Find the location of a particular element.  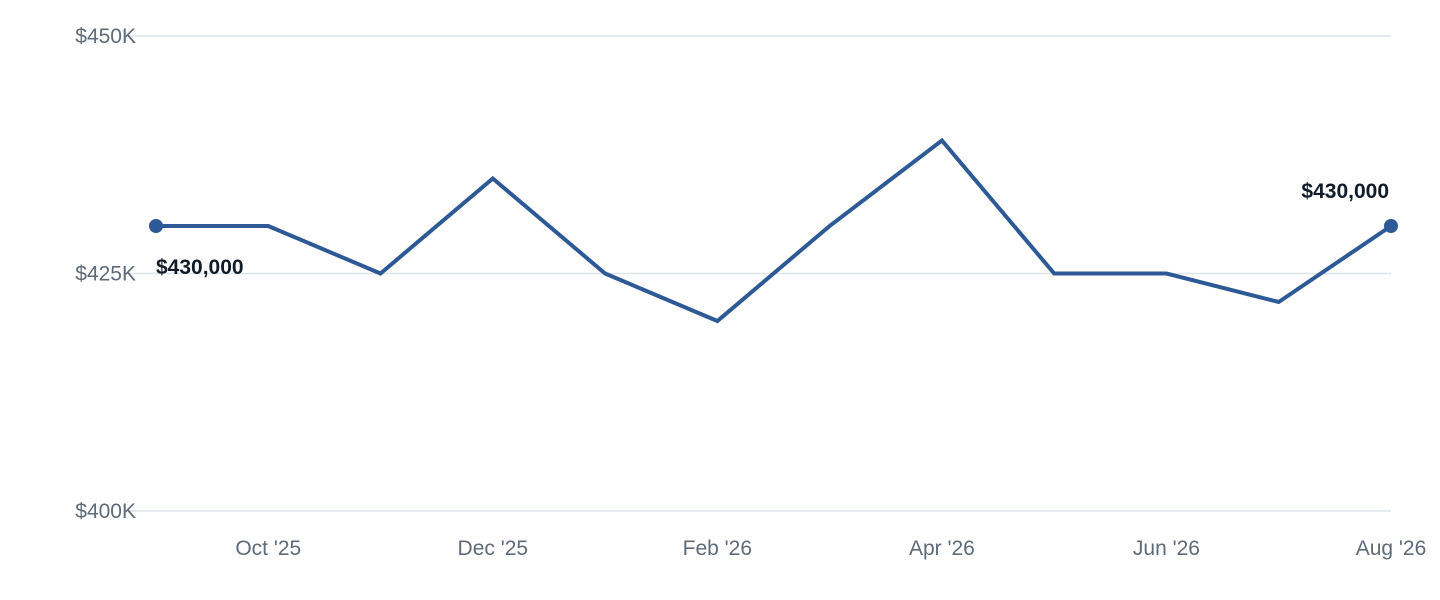

y-tick-label: $450K is located at coordinates (105, 36).